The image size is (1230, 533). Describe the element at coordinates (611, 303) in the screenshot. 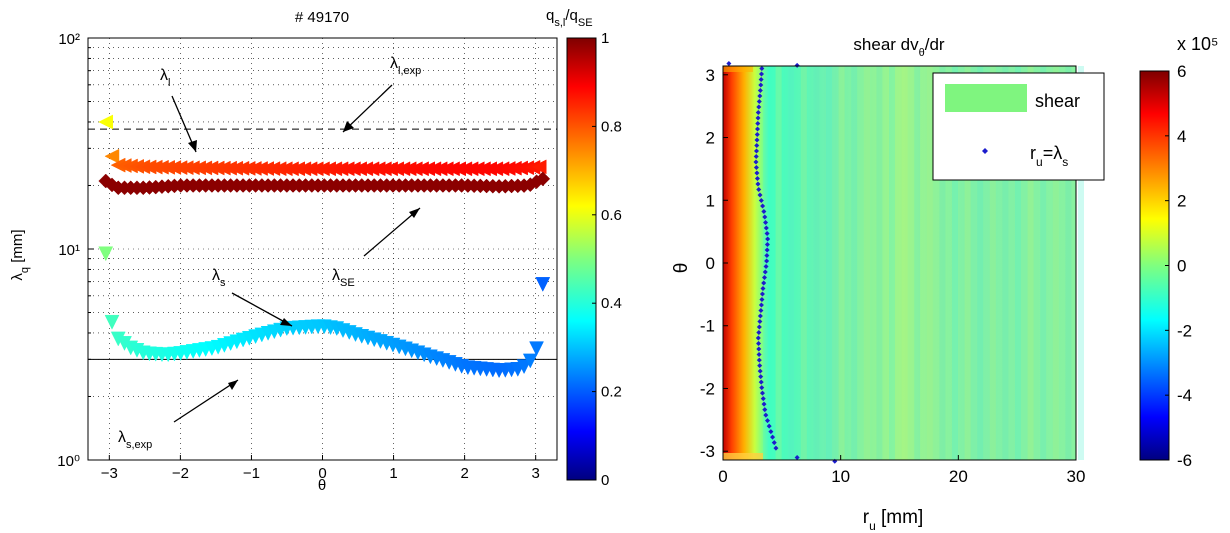

I see `colorbar-tick-label: 0.4` at that location.